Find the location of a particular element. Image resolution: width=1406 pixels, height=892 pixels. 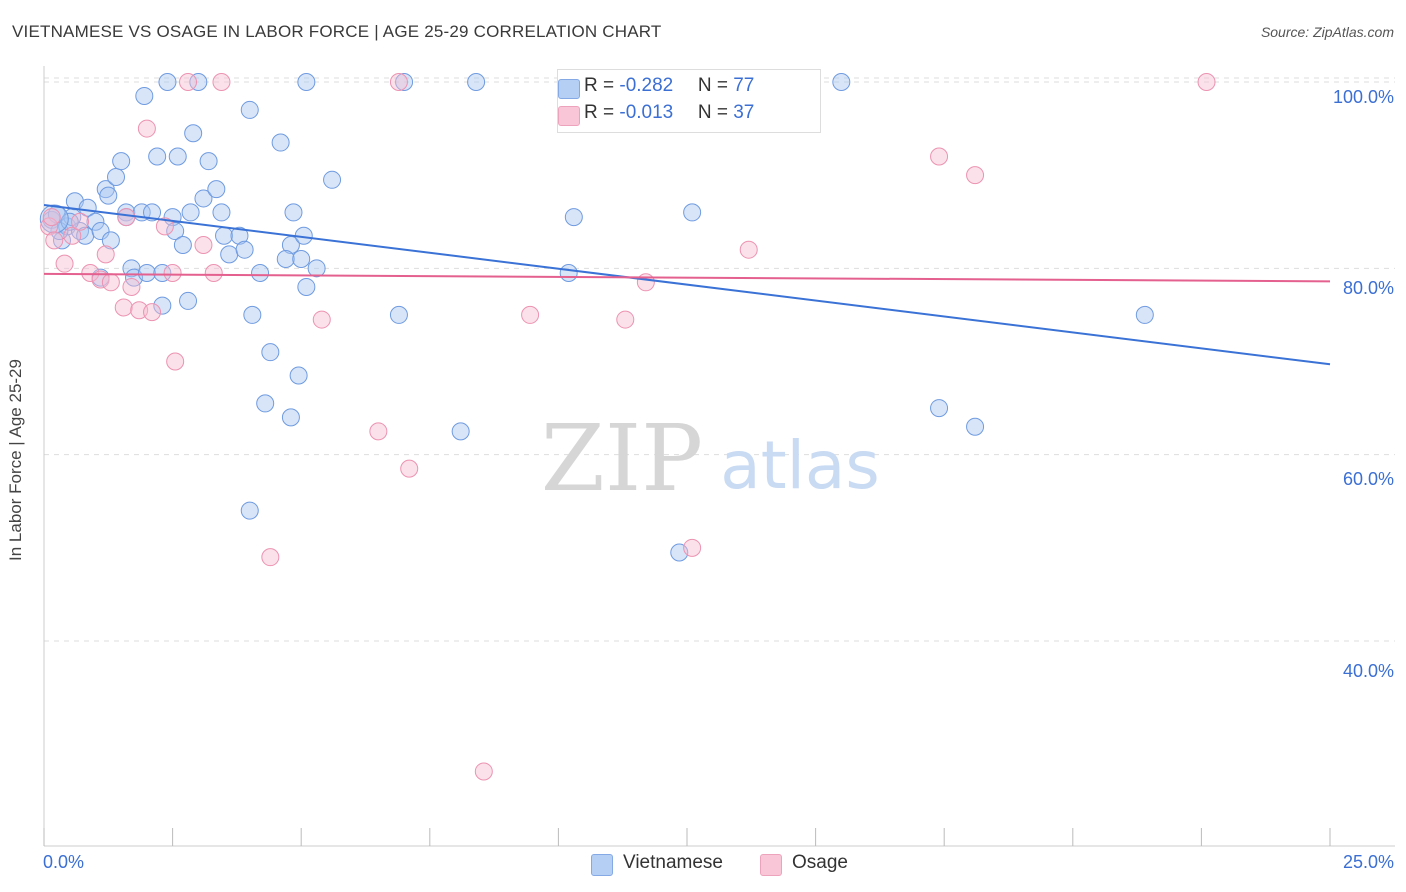

y-tick-label: 100.0% is located at coordinates (1363, 97).